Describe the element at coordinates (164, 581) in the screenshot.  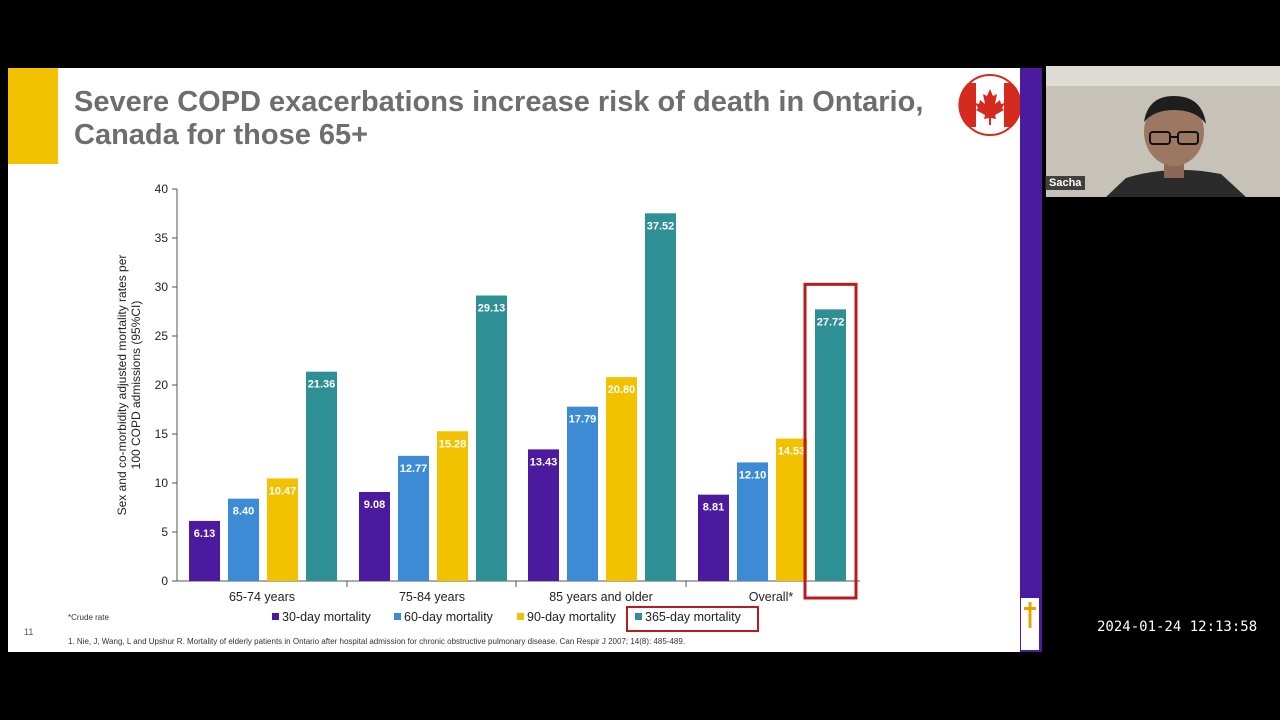
I see `y-tick-label: 0` at that location.